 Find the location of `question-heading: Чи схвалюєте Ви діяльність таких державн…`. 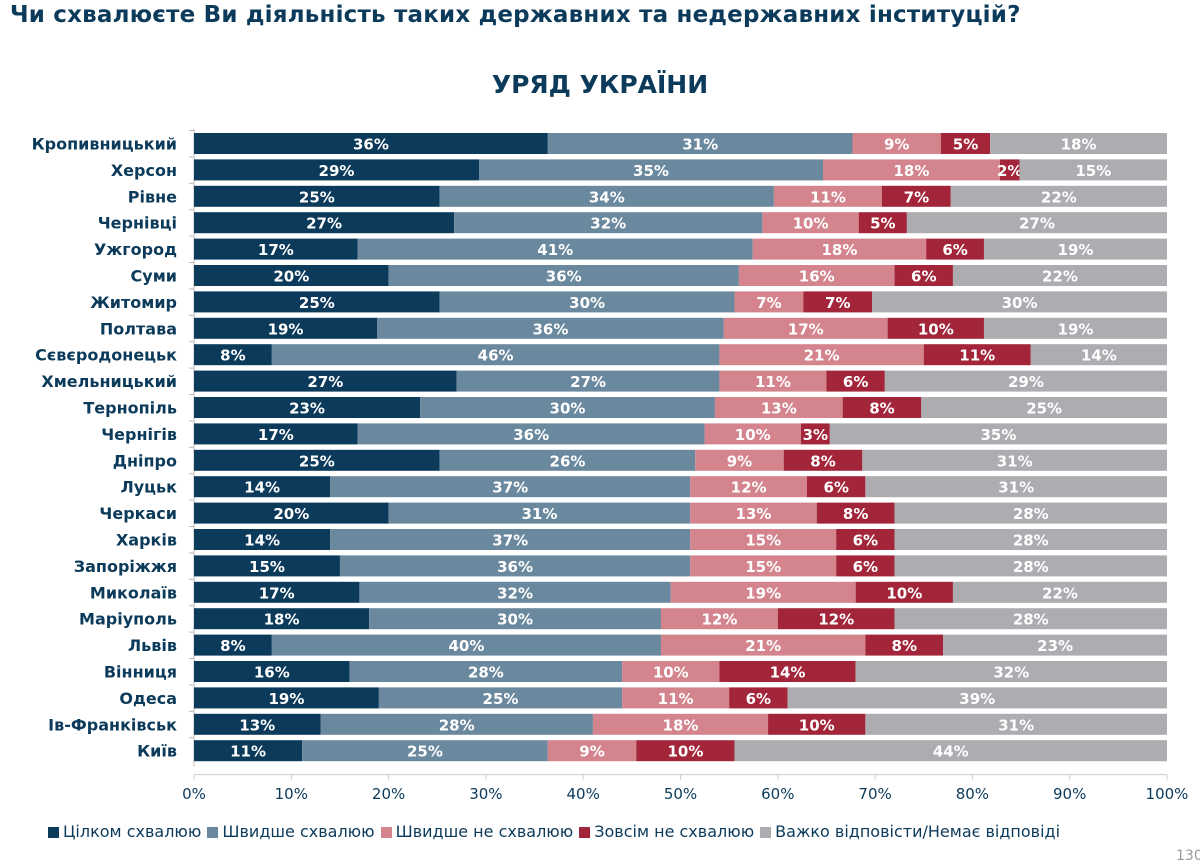

question-heading: Чи схвалюєте Ви діяльність таких державн… is located at coordinates (515, 15).